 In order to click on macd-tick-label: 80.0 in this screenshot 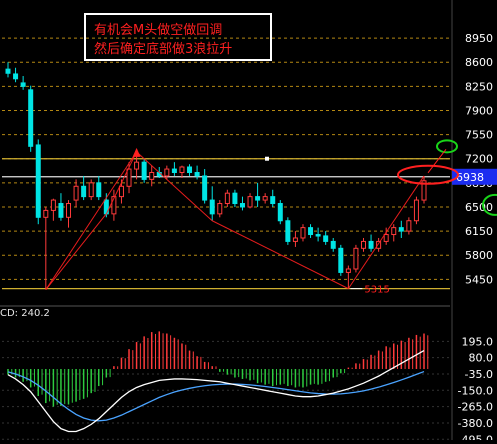, I will do `click(481, 358)`.